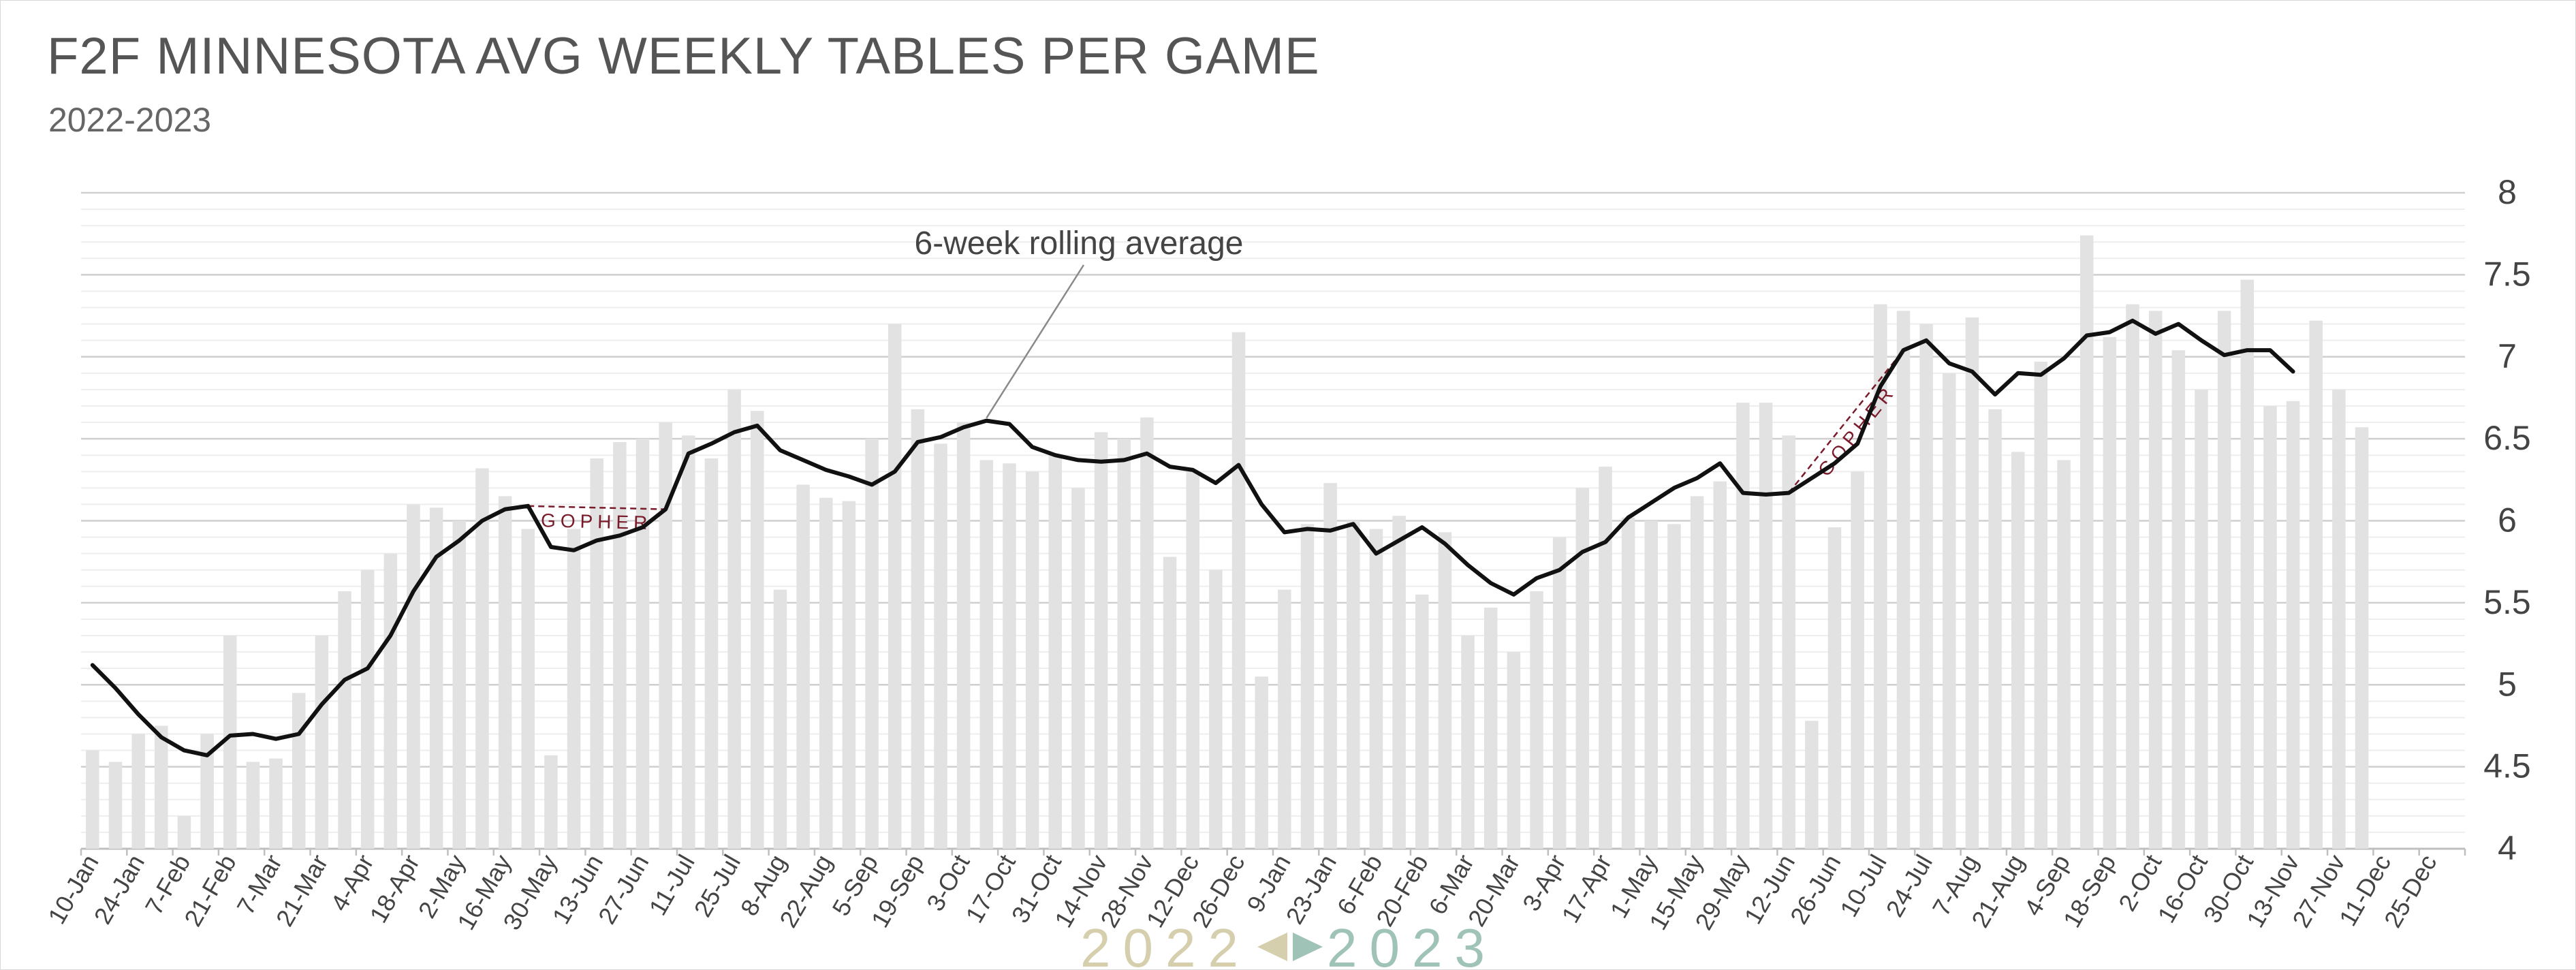 Image resolution: width=2576 pixels, height=970 pixels. I want to click on x-tick-label: 25-Jul, so click(718, 886).